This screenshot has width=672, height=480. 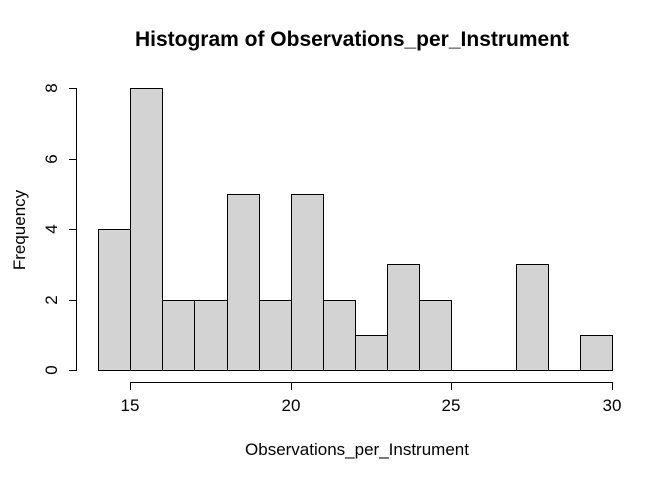 What do you see at coordinates (51, 370) in the screenshot?
I see `y-tick-label: 0` at bounding box center [51, 370].